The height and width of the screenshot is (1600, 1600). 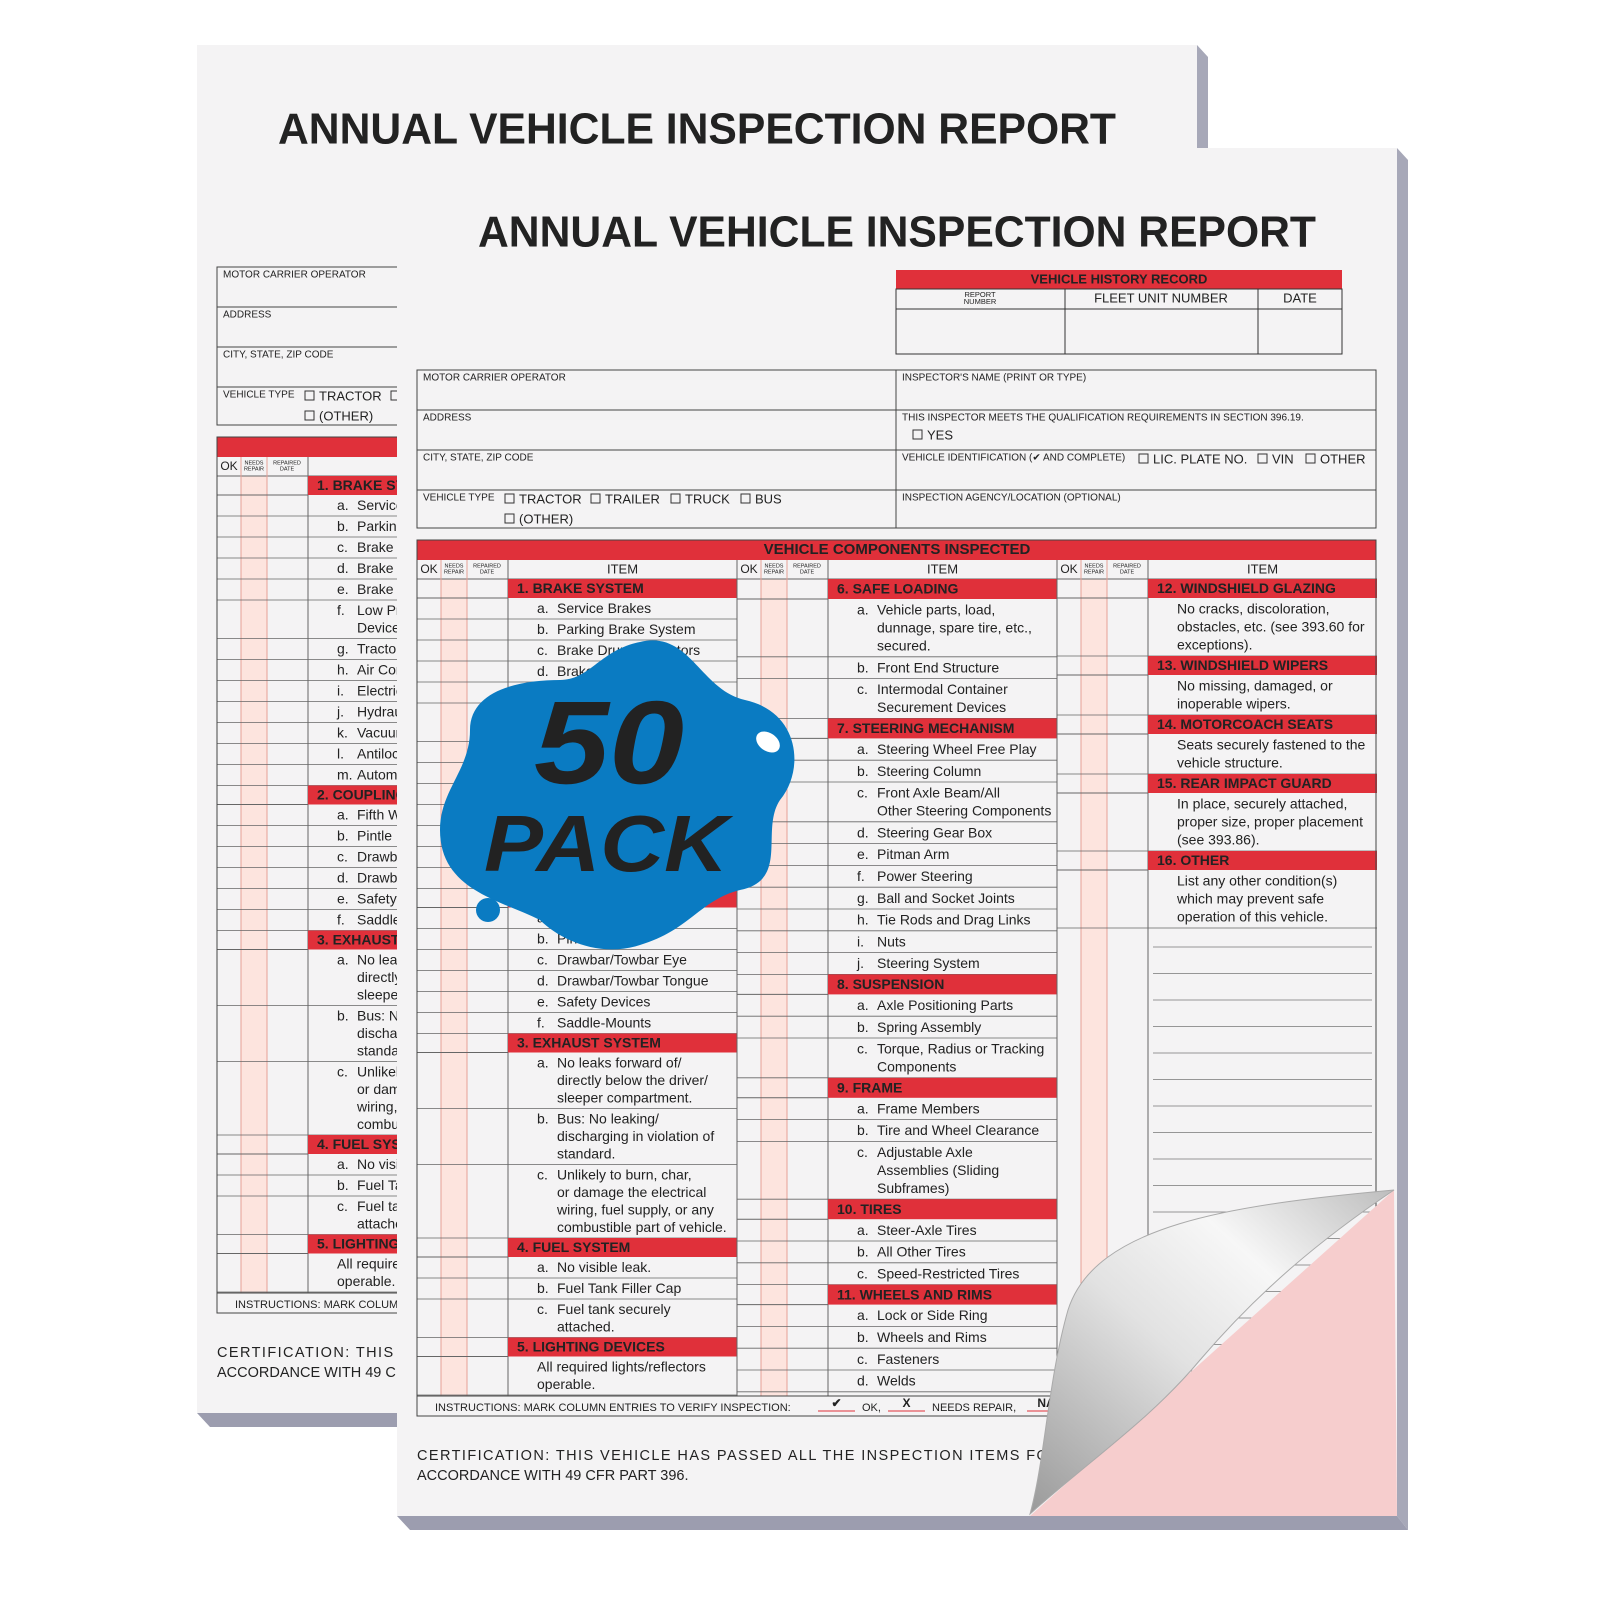 What do you see at coordinates (573, 1247) in the screenshot?
I see `section-title: 4. FUEL SYSTEM` at bounding box center [573, 1247].